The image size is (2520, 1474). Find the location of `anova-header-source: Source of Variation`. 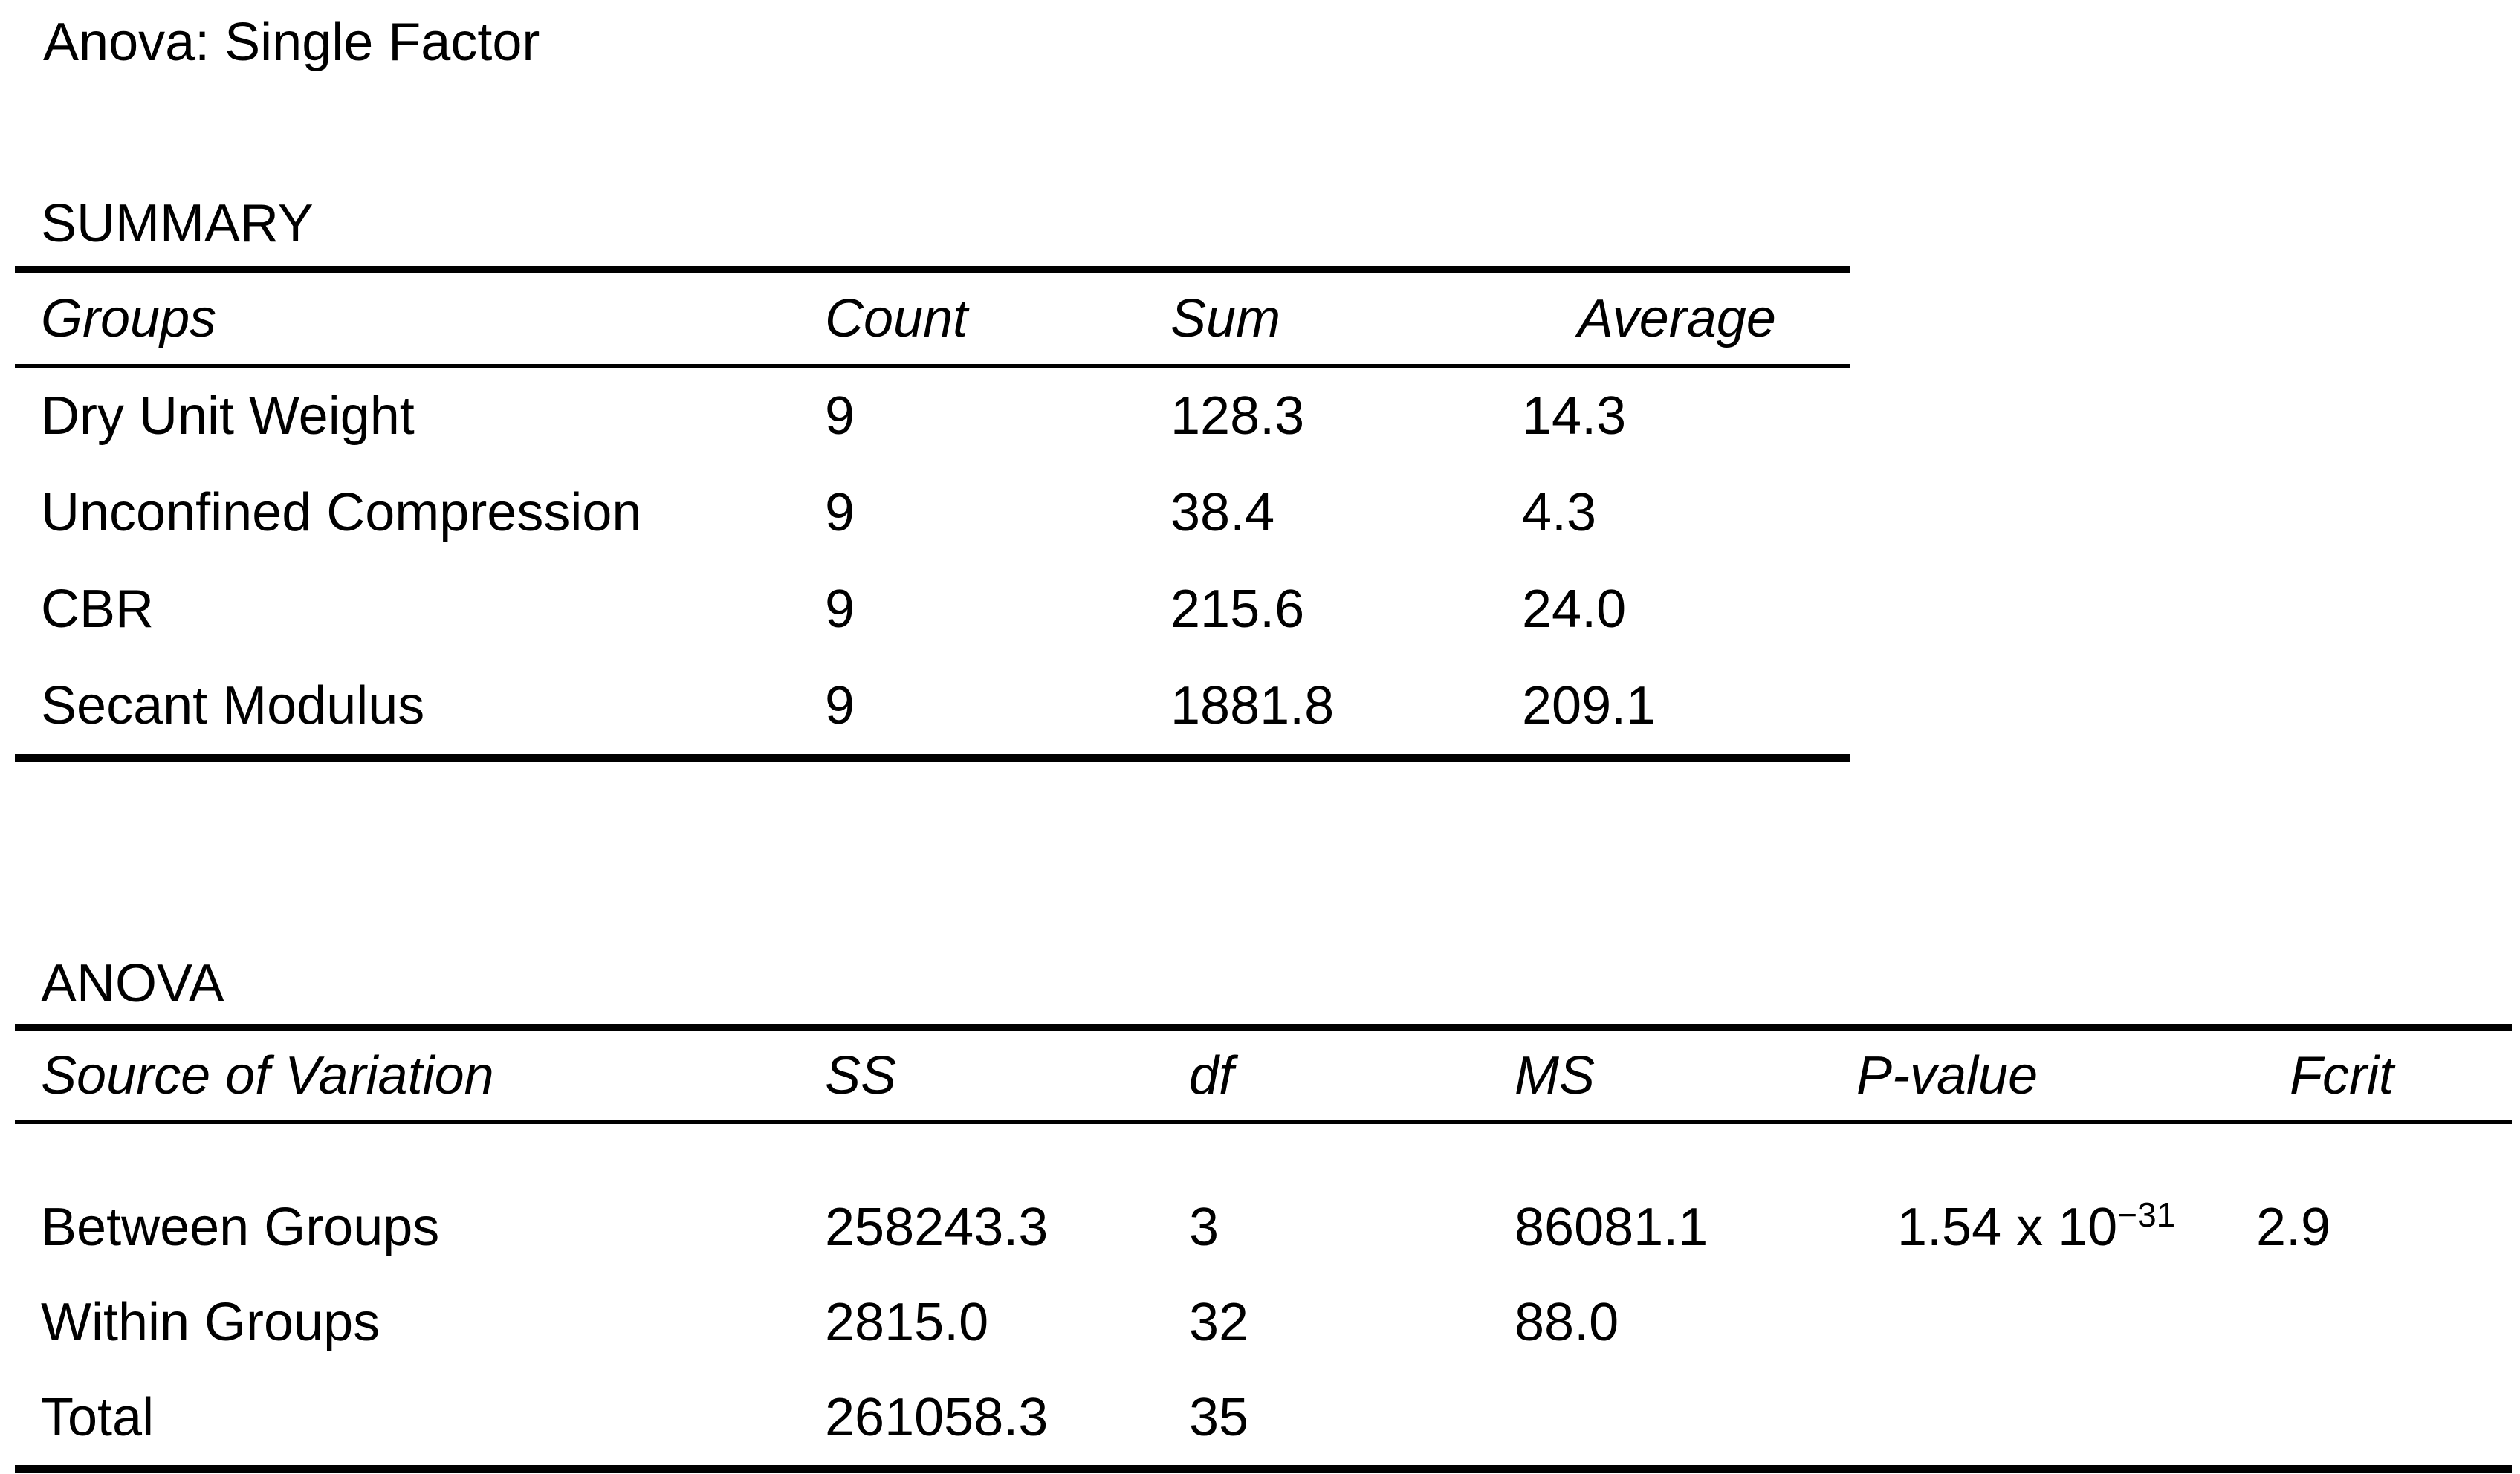

anova-header-source: Source of Variation is located at coordinates (268, 1076).